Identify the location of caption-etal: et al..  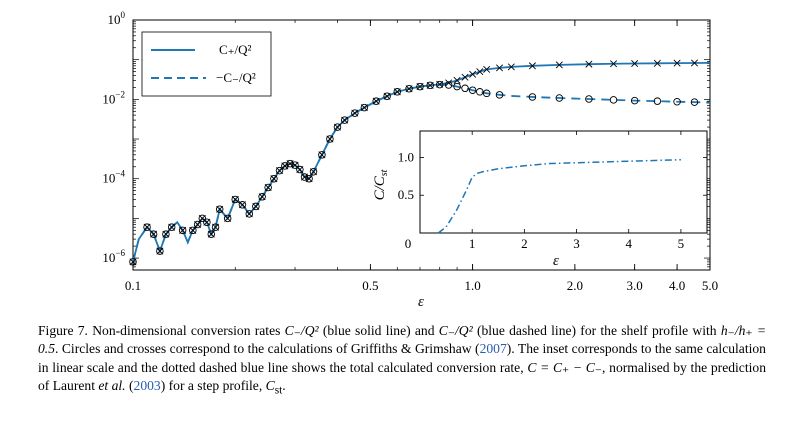
(112, 386).